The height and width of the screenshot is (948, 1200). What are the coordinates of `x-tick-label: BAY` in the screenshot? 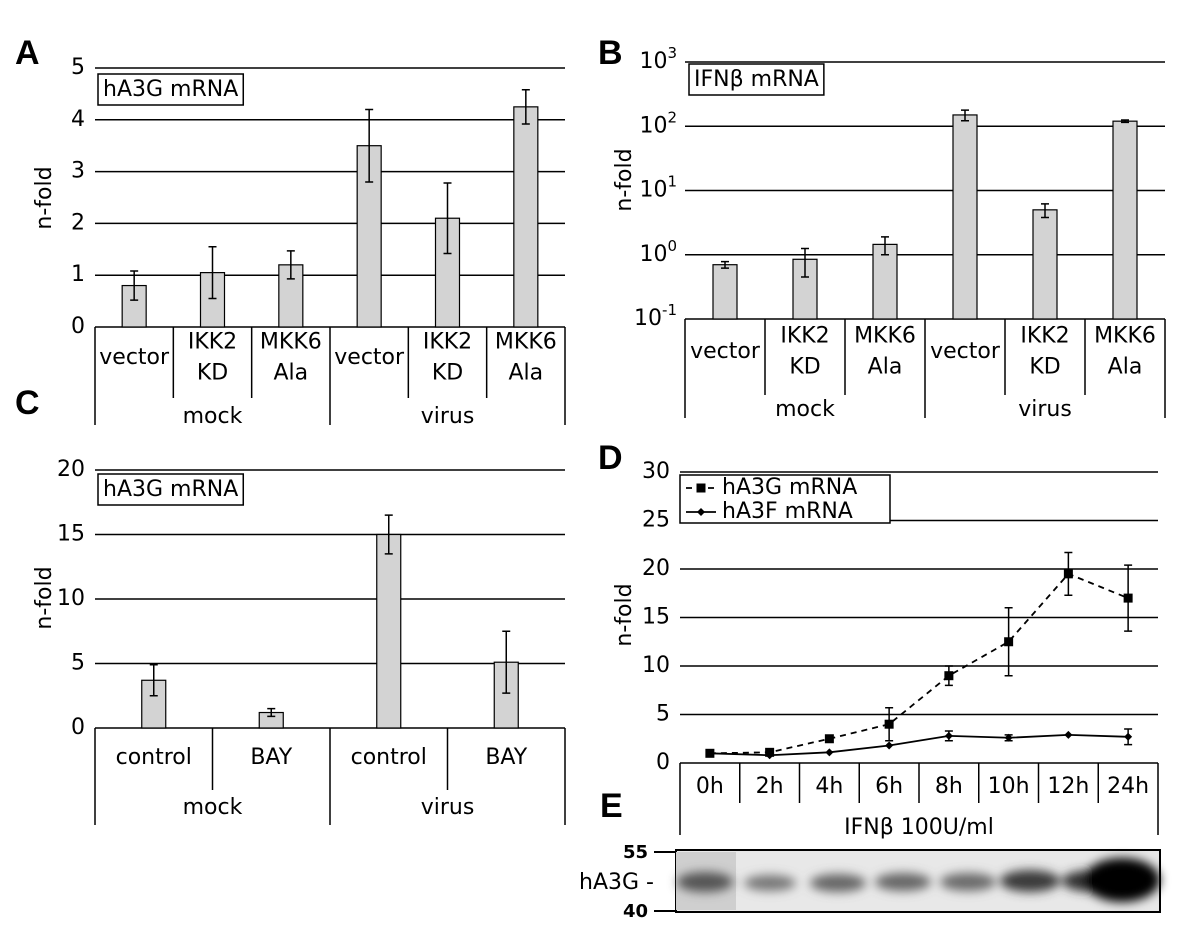 It's located at (506, 757).